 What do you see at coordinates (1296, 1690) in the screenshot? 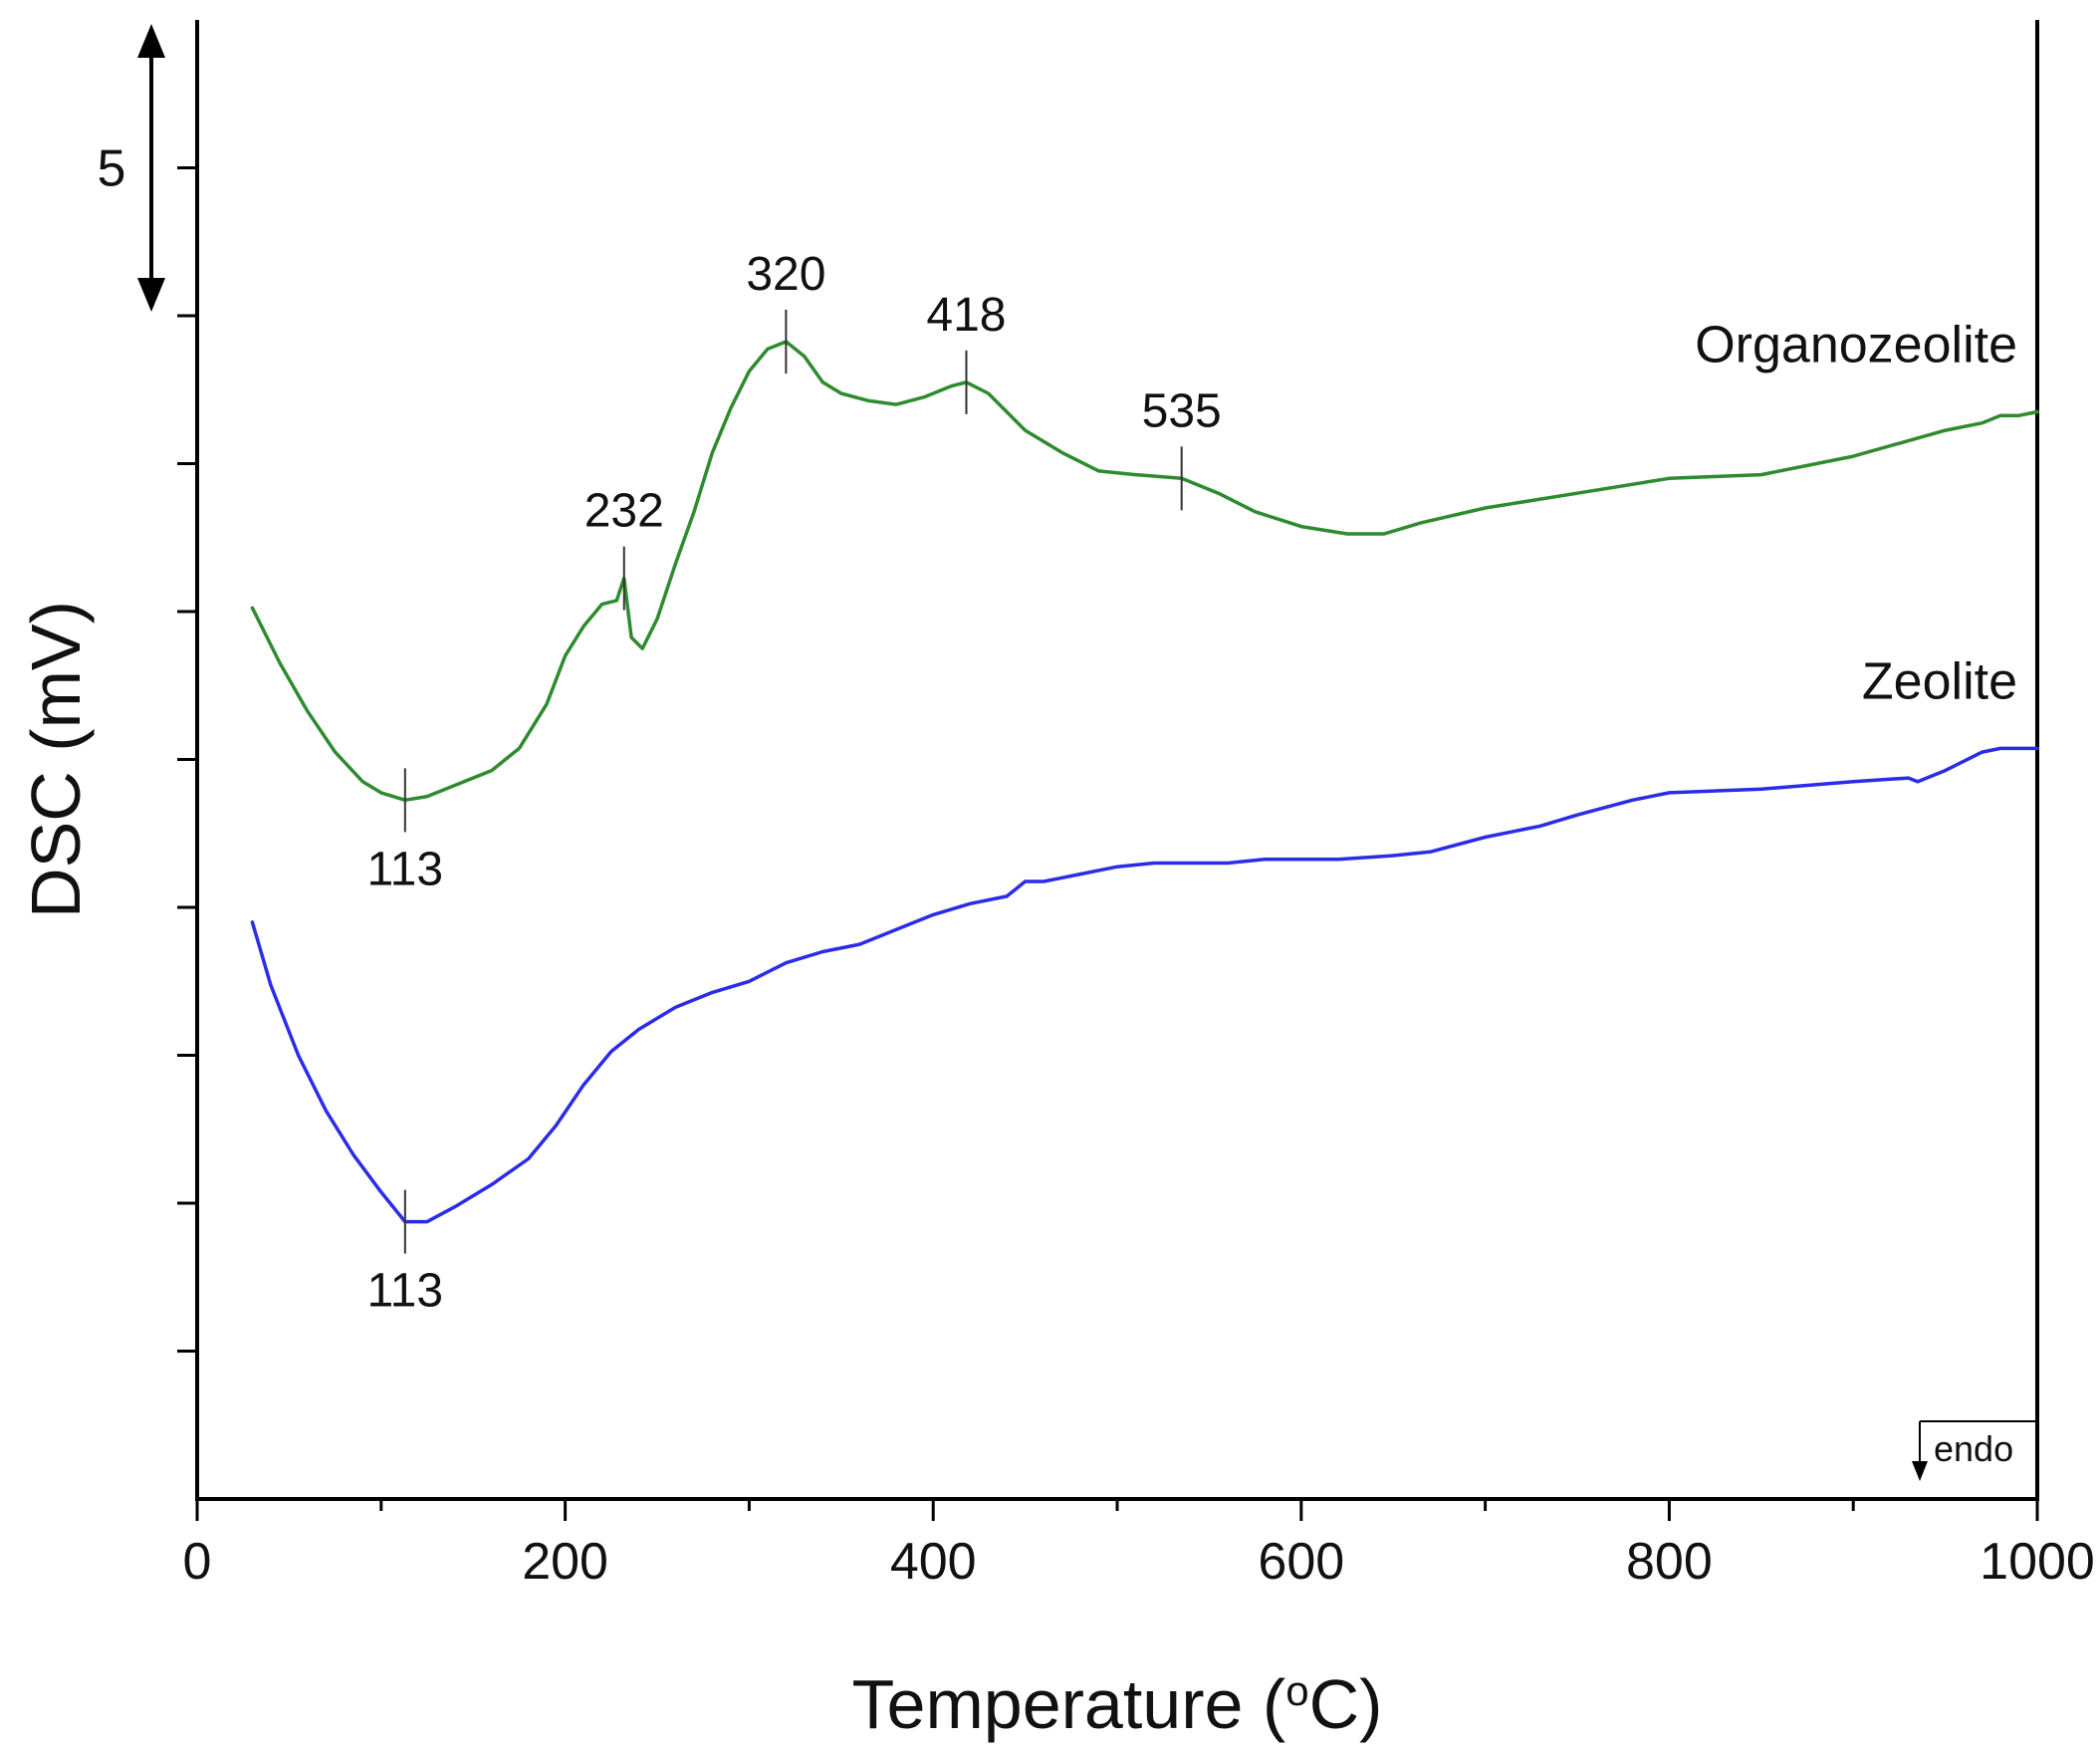
I see `x-axis-title-superscript: o` at bounding box center [1296, 1690].